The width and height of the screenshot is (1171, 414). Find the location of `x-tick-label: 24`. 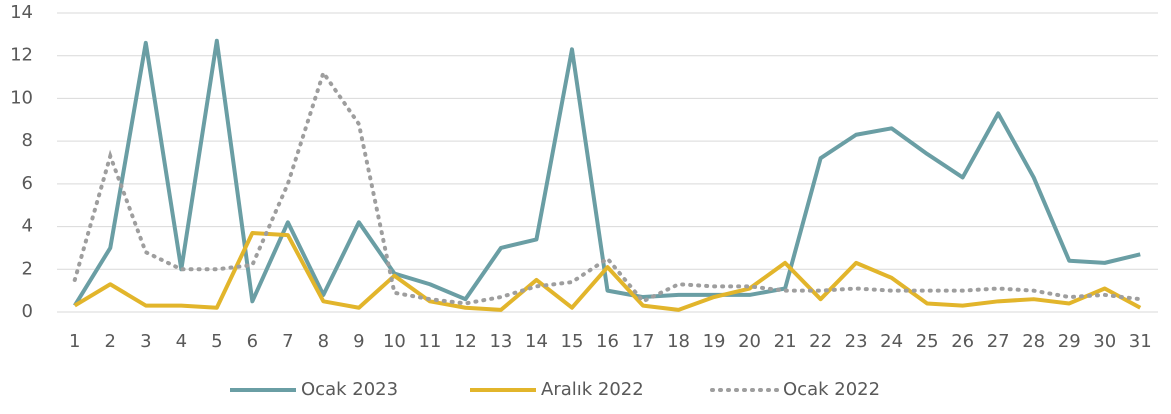

x-tick-label: 24 is located at coordinates (891, 341).